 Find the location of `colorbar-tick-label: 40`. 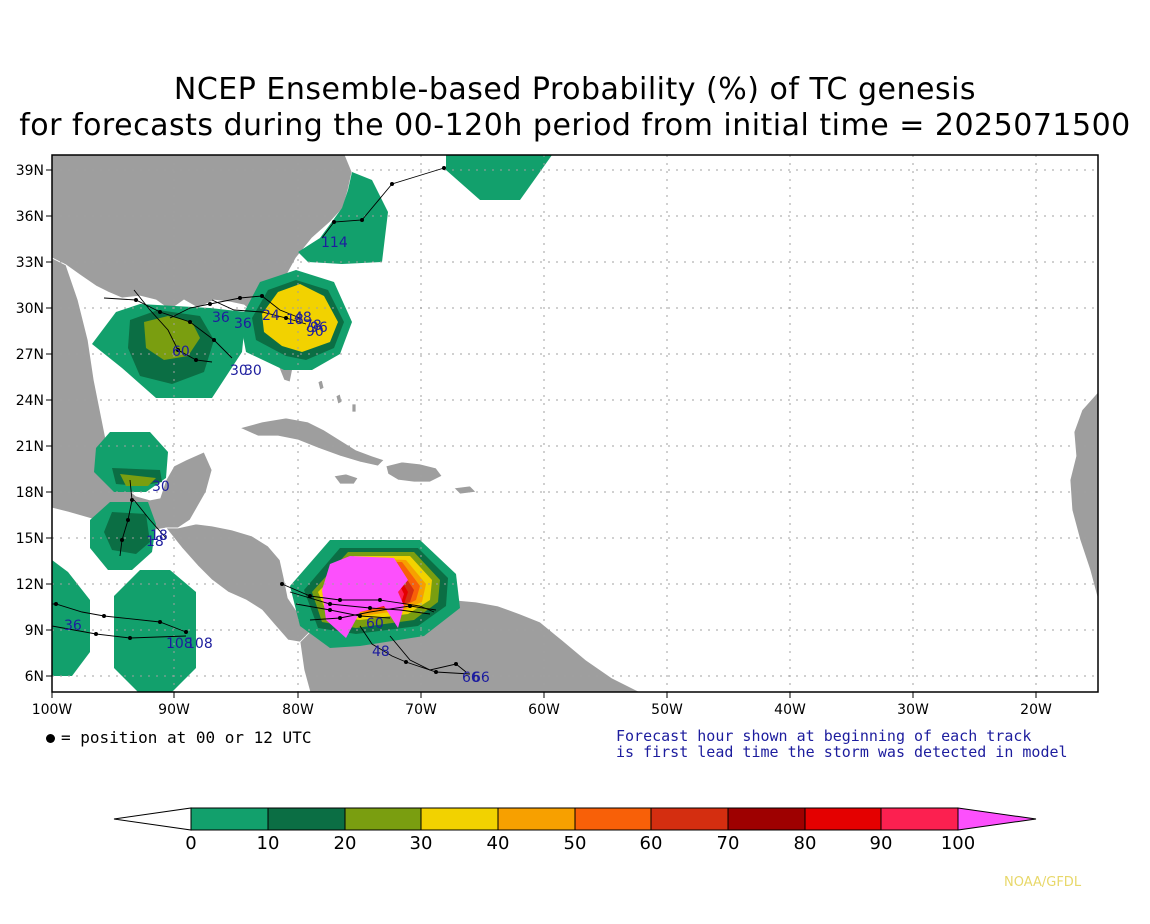

colorbar-tick-label: 40 is located at coordinates (498, 843).